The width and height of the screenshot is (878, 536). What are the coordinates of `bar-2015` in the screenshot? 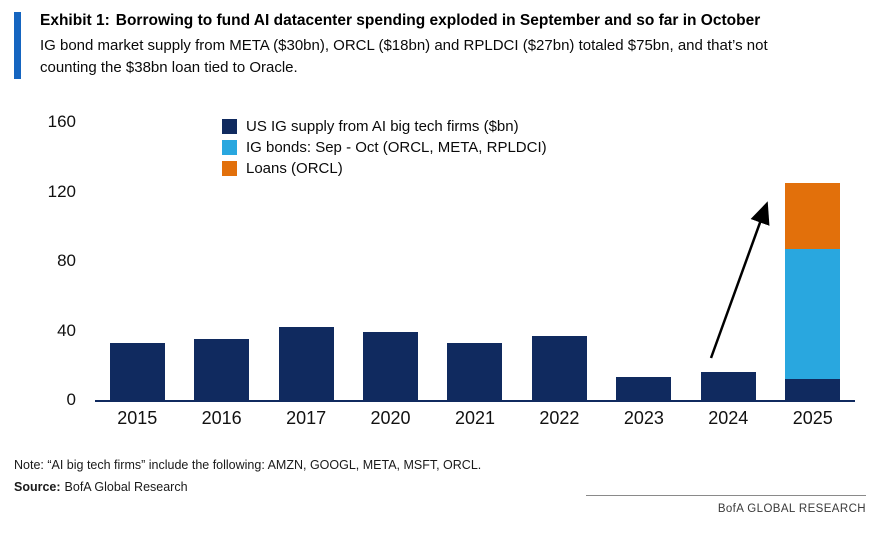 It's located at (137, 371).